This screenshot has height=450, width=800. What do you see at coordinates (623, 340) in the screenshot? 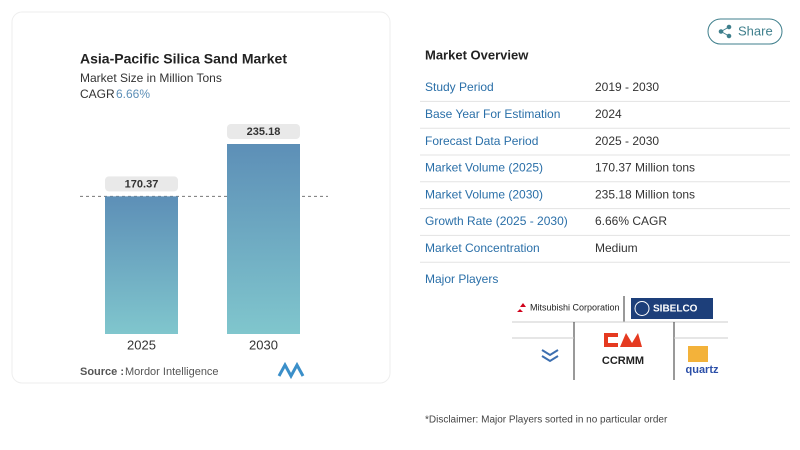
I see `ccrmm-mark` at bounding box center [623, 340].